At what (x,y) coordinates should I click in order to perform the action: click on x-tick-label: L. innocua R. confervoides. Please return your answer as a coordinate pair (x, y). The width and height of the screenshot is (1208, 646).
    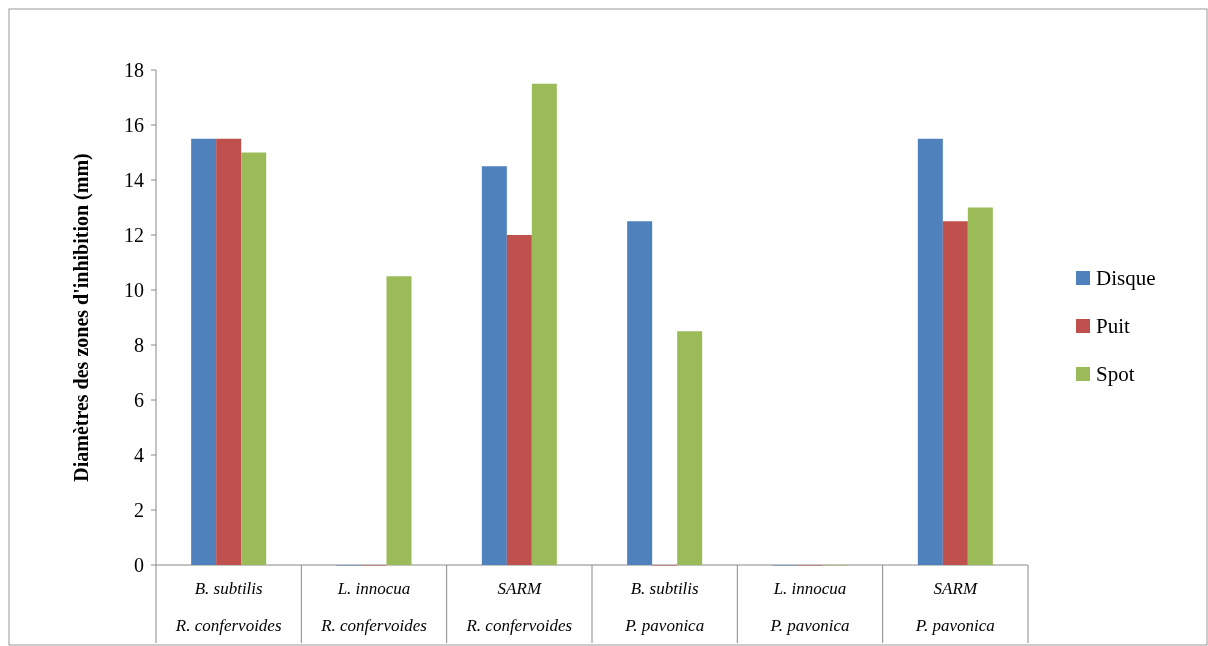
    Looking at the image, I should click on (374, 607).